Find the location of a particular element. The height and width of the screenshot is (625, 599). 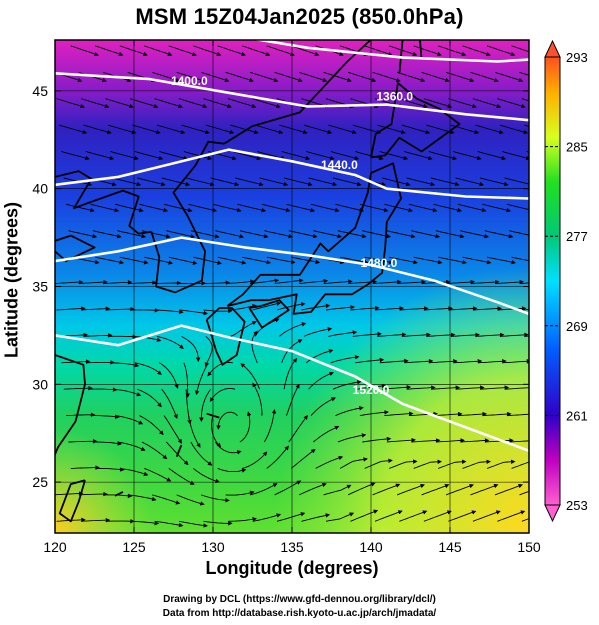

y-tick-label: 35 is located at coordinates (40, 287).